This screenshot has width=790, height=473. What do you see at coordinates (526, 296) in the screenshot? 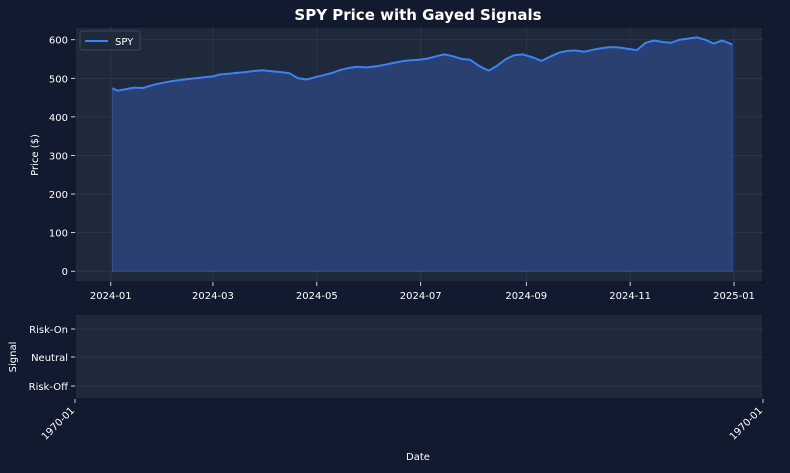
I see `price-x-tick-label: 2024-09` at bounding box center [526, 296].